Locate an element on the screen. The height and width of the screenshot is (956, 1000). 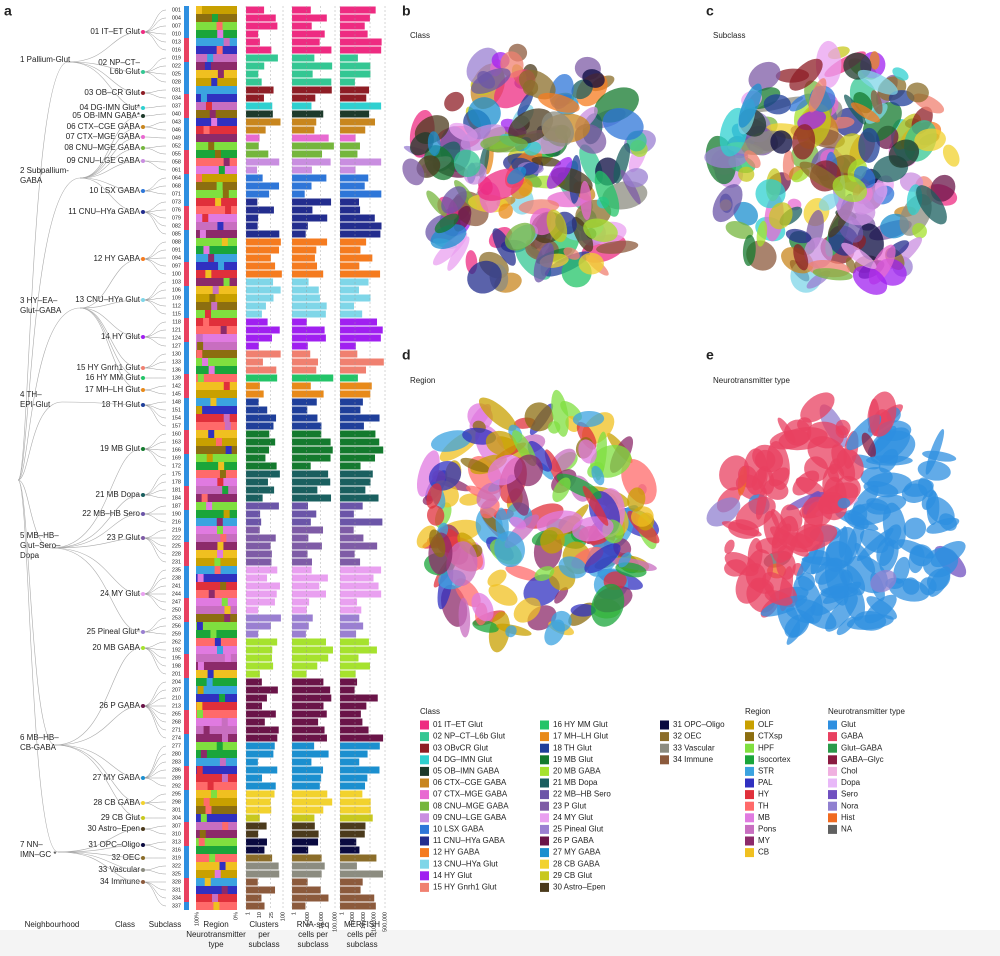
subclass-label: 256 is located at coordinates (176, 626).